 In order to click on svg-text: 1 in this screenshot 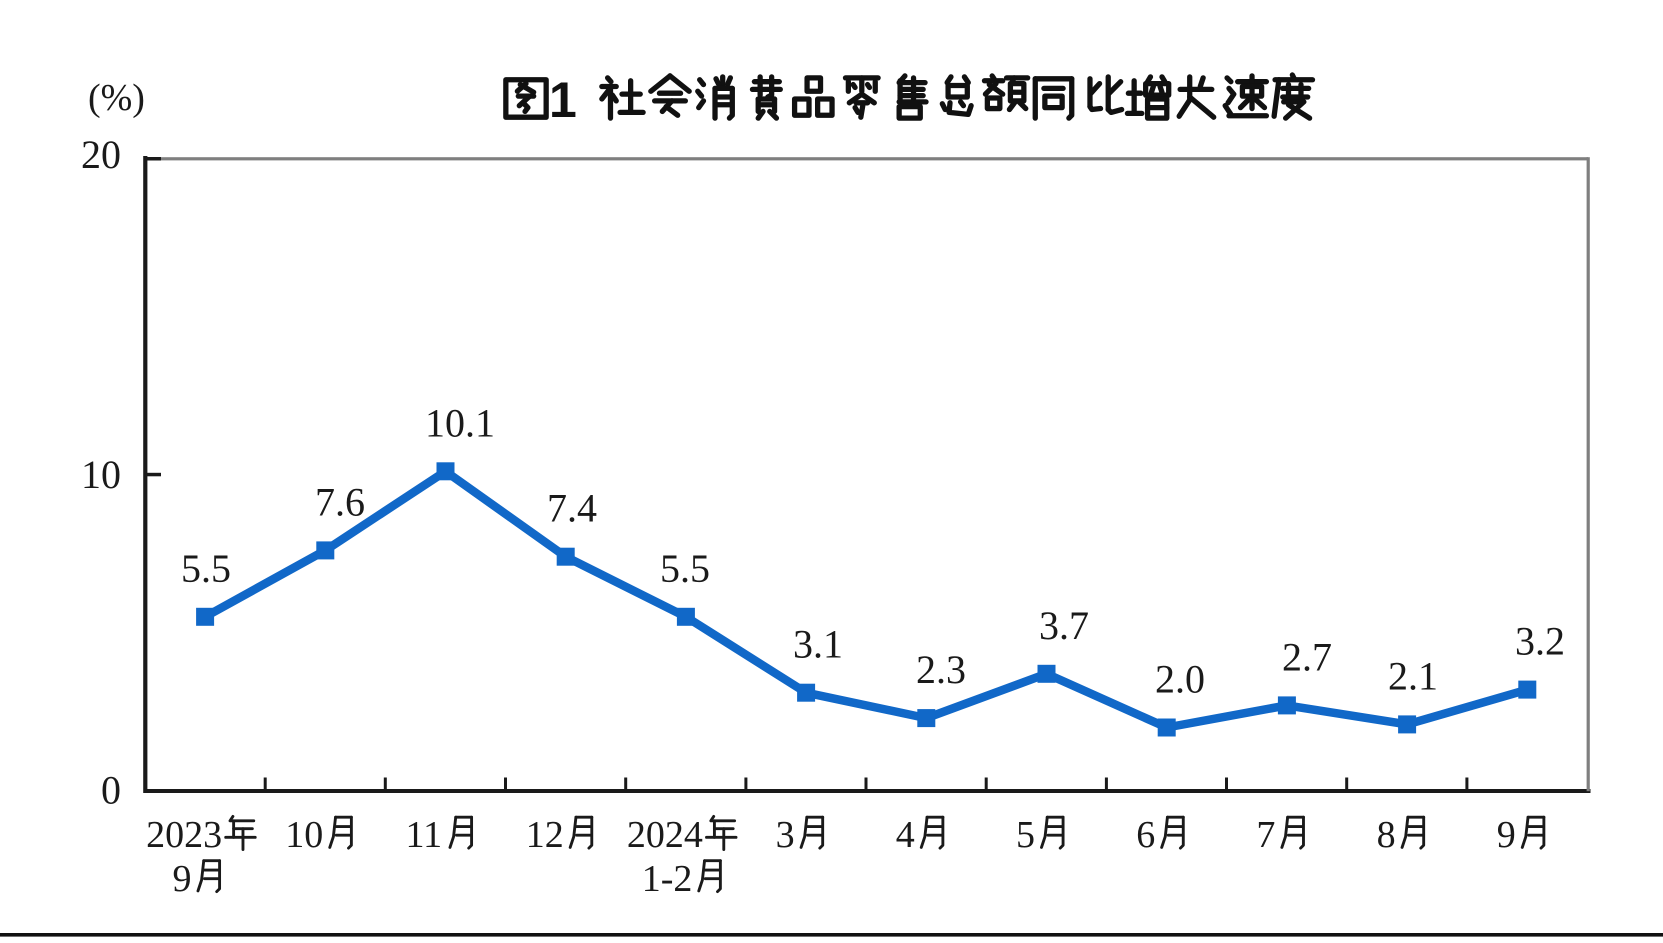, I will do `click(563, 100)`.